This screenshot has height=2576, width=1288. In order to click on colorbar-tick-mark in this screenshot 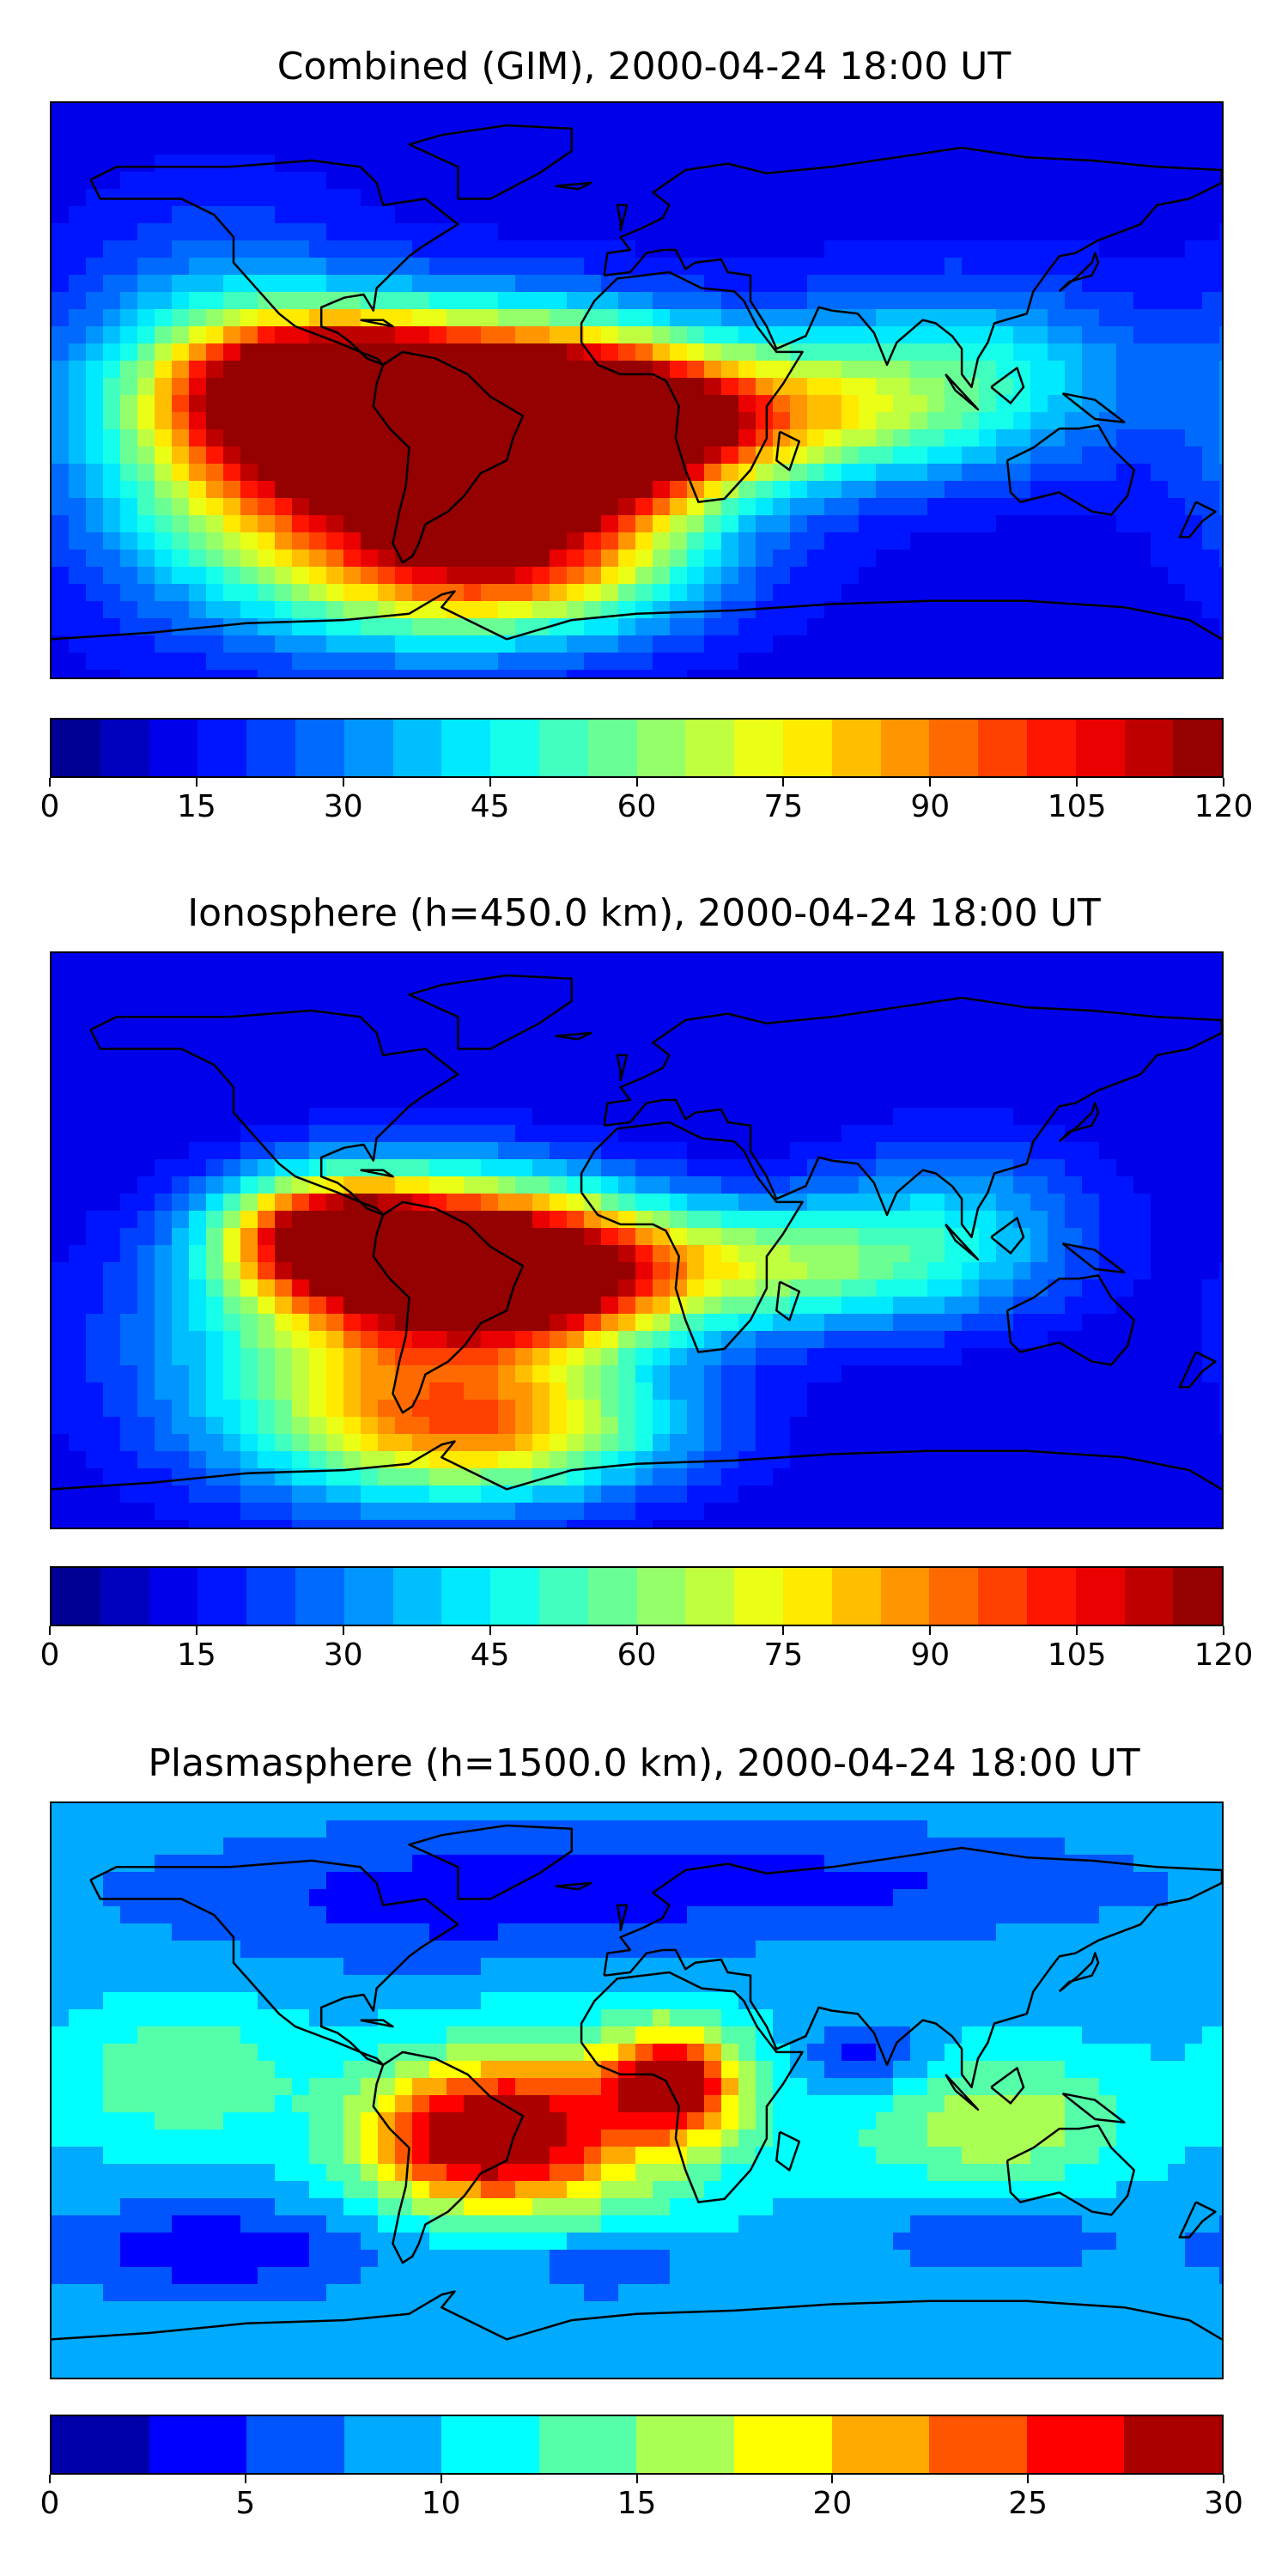, I will do `click(1077, 1631)`.